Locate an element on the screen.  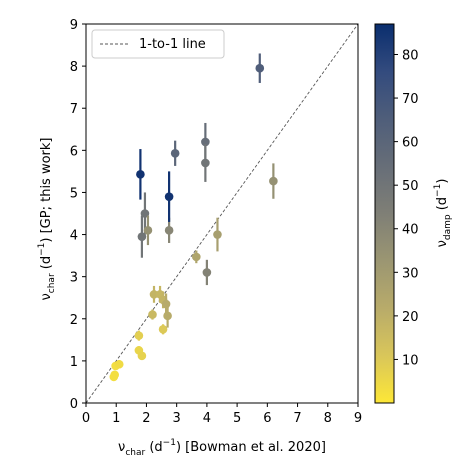
x-tick-label: 3 is located at coordinates (177, 418).